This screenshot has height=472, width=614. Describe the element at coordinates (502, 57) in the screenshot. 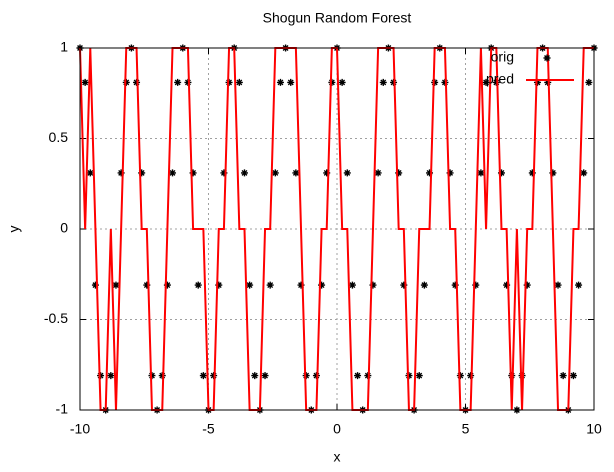

I see `legend-label: orig` at that location.